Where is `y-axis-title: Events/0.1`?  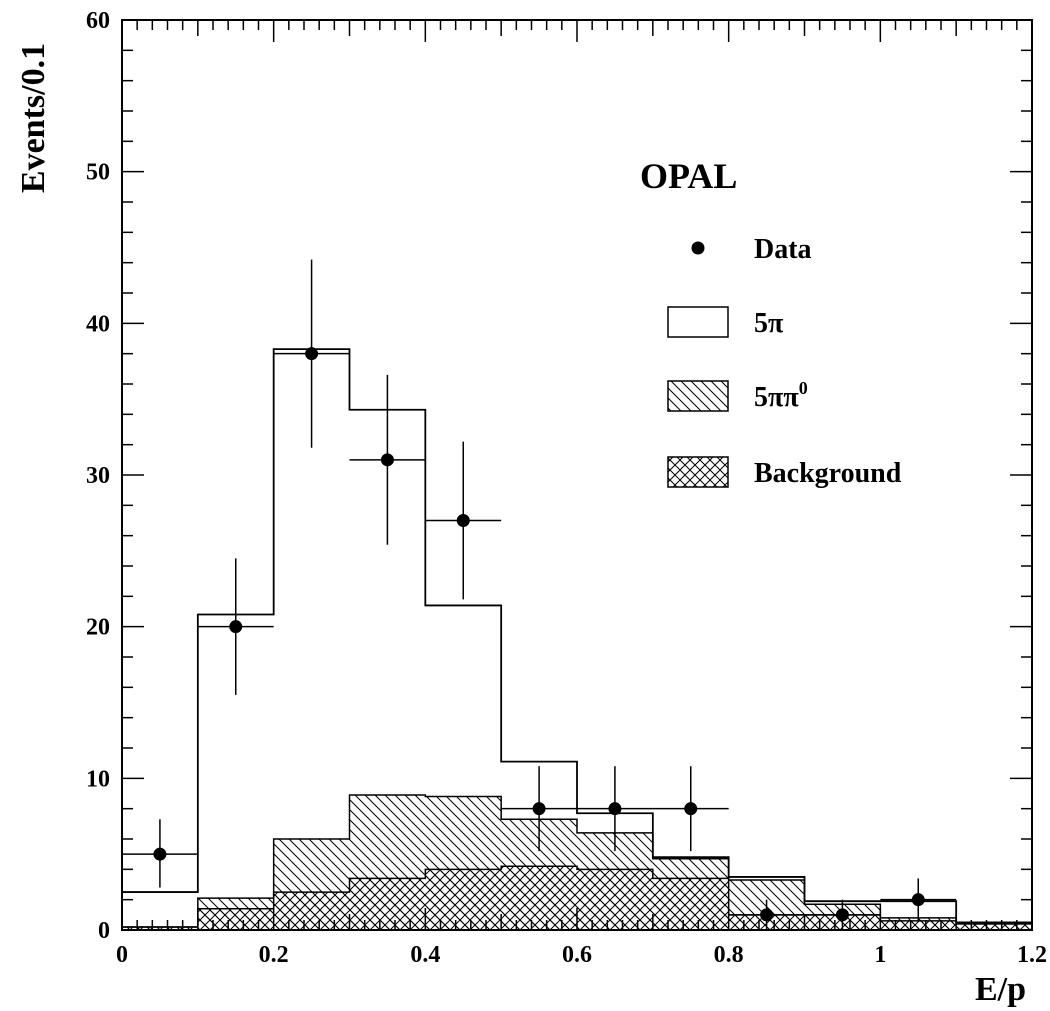
y-axis-title: Events/0.1 is located at coordinates (33, 118).